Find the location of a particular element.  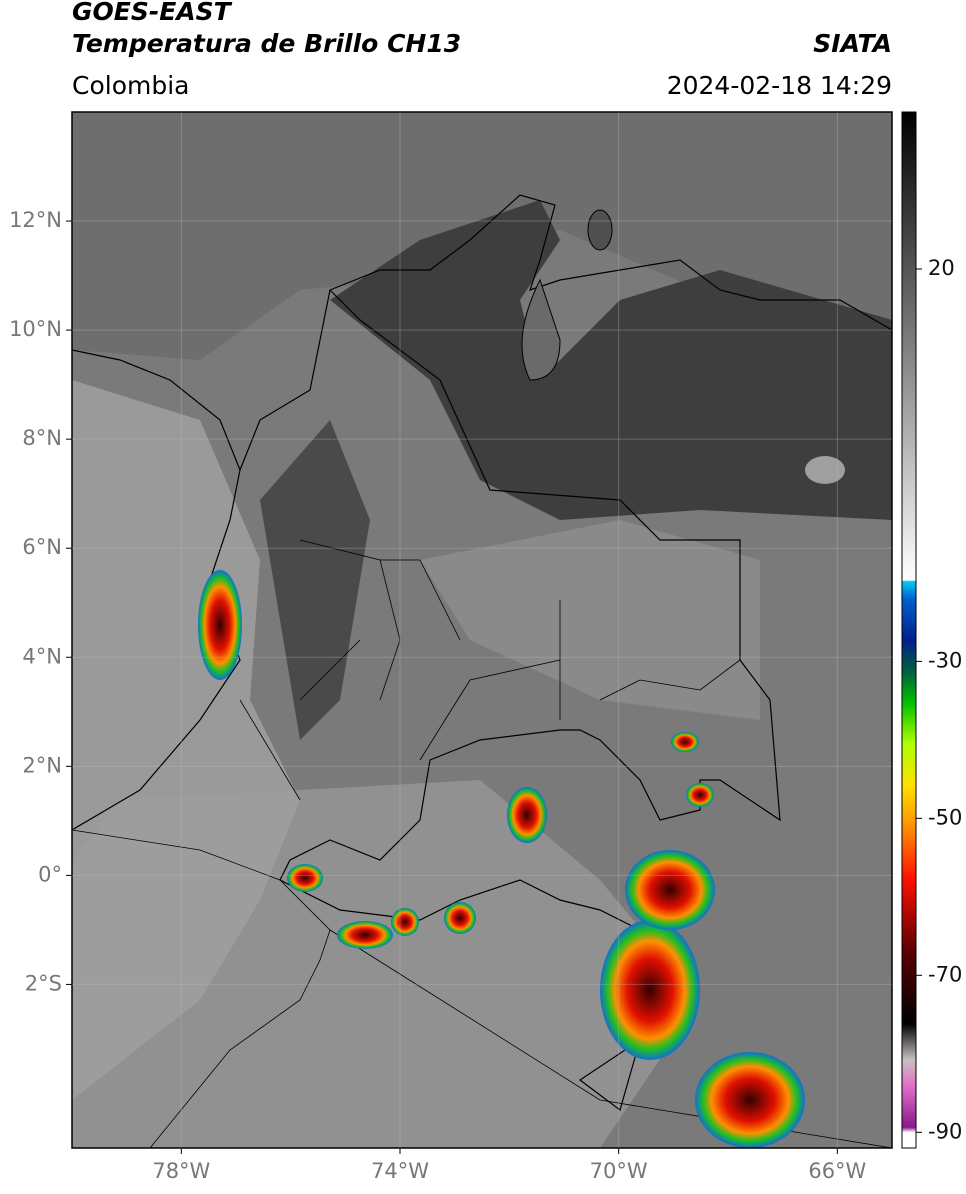

y-tick-label: 10°N is located at coordinates (35, 329).